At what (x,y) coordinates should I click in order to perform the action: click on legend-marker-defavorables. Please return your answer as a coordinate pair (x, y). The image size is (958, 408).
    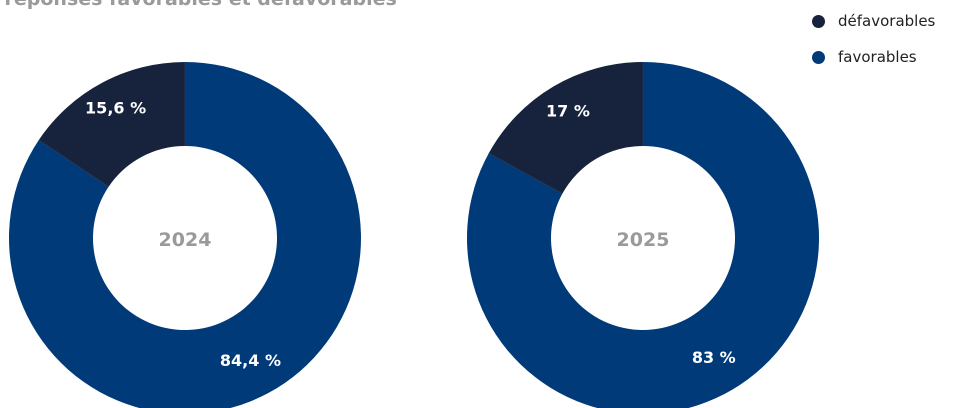
    Looking at the image, I should click on (818, 21).